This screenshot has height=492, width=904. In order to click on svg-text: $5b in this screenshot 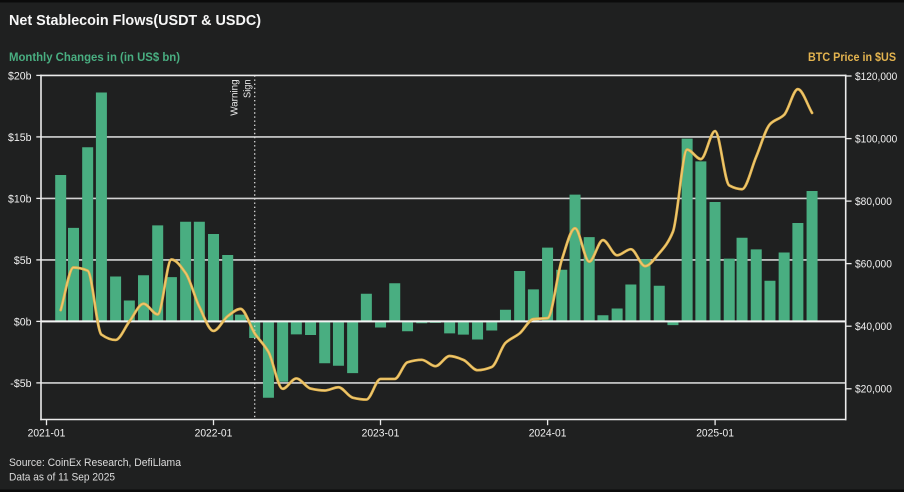, I will do `click(23, 261)`.